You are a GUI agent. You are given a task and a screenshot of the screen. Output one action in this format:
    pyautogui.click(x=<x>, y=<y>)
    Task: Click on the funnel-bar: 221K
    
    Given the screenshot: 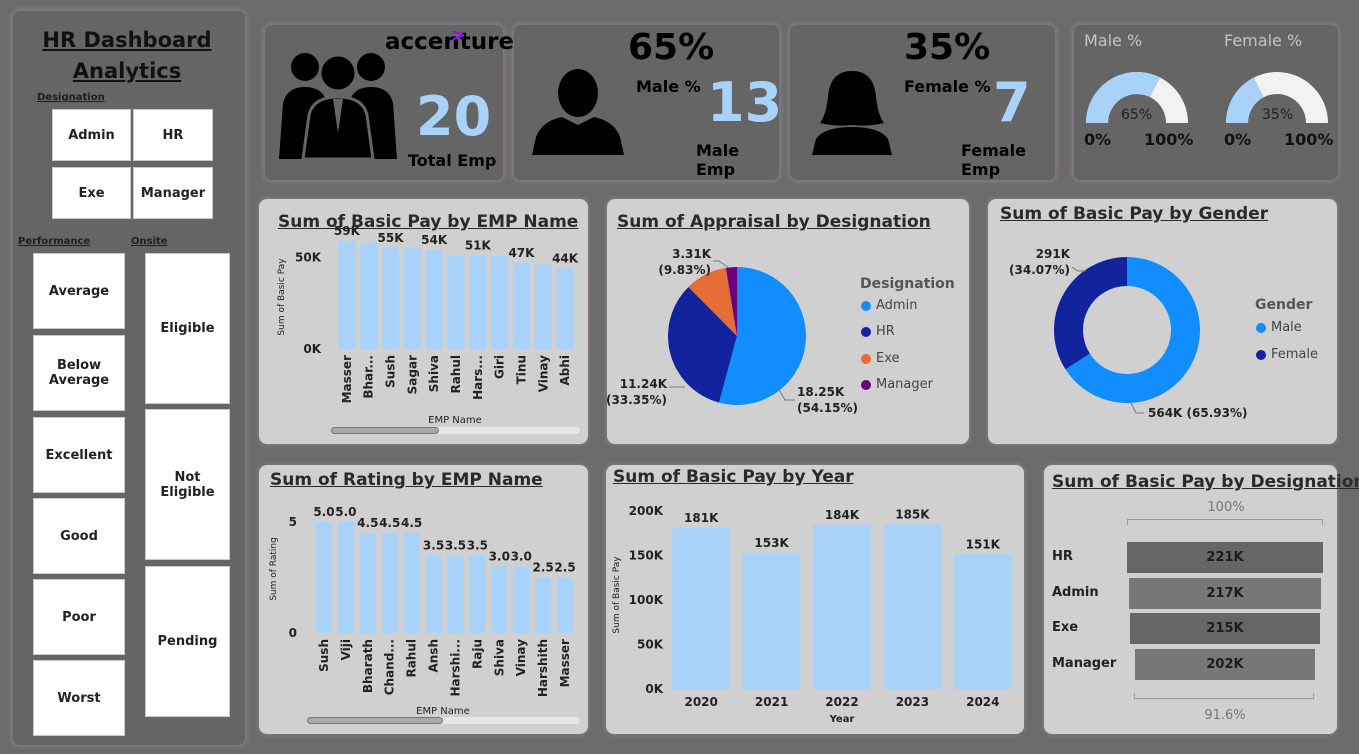 What is the action you would take?
    pyautogui.click(x=1225, y=557)
    